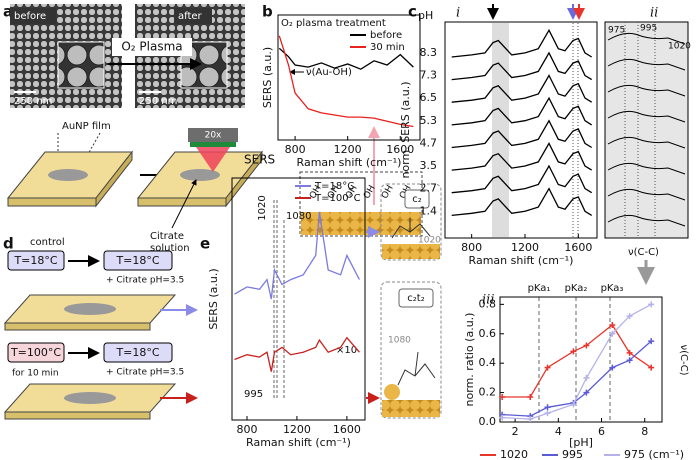 The height and width of the screenshot is (460, 697). Describe the element at coordinates (612, 288) in the screenshot. I see `label: pKa₃` at that location.